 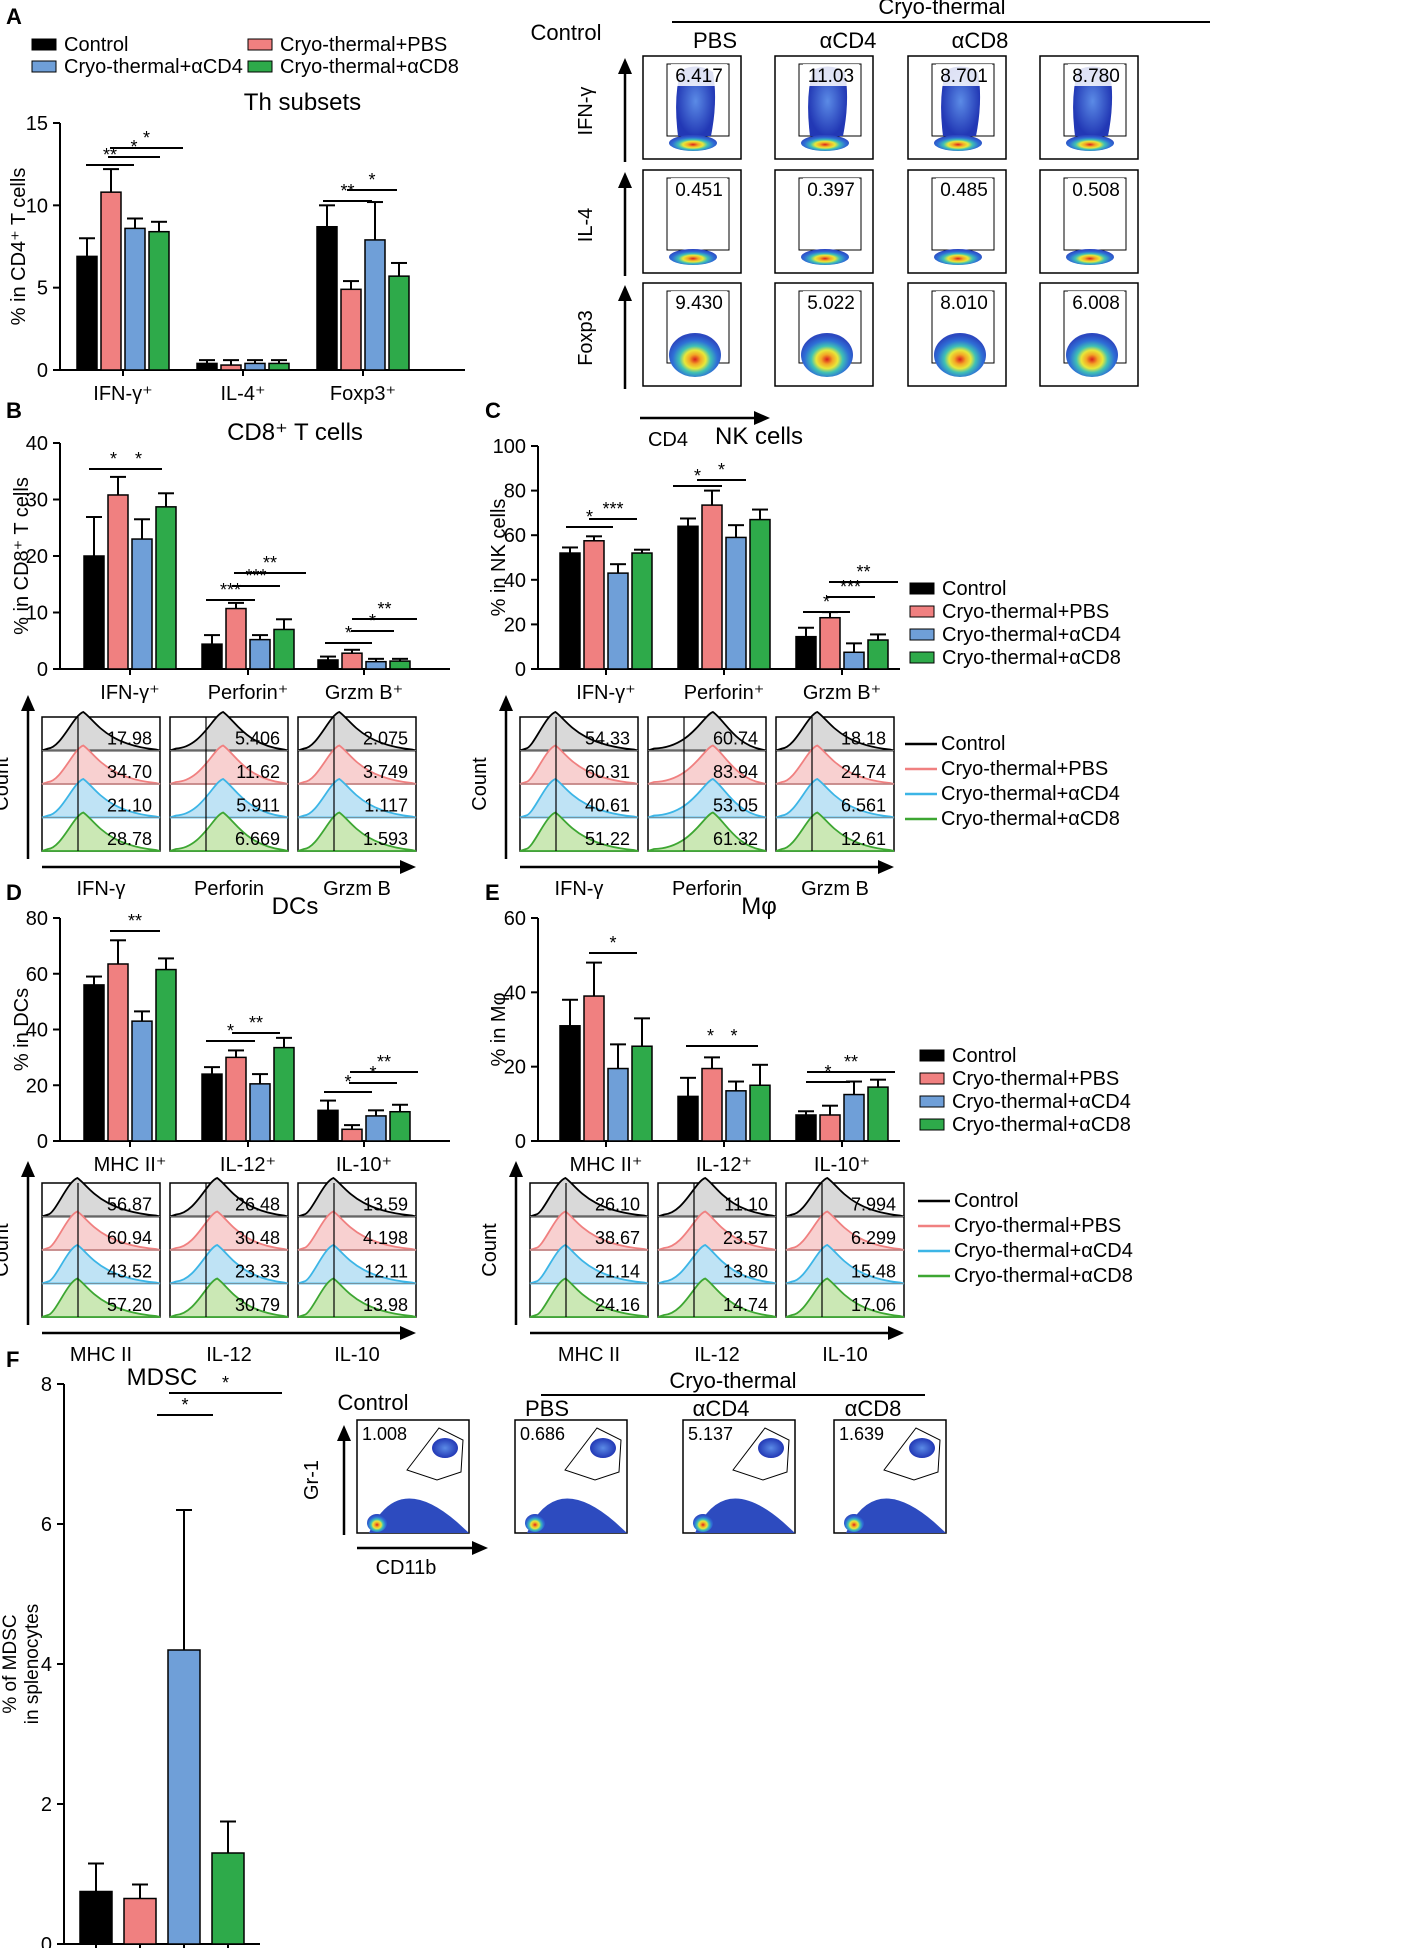 What do you see at coordinates (230, 590) in the screenshot?
I see `significance-star: ***` at bounding box center [230, 590].